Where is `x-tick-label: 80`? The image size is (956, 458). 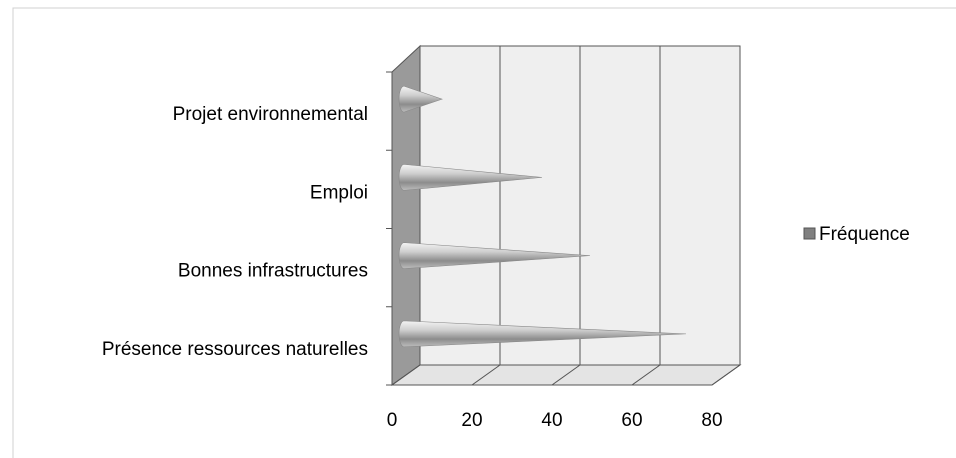
x-tick-label: 80 is located at coordinates (711, 420).